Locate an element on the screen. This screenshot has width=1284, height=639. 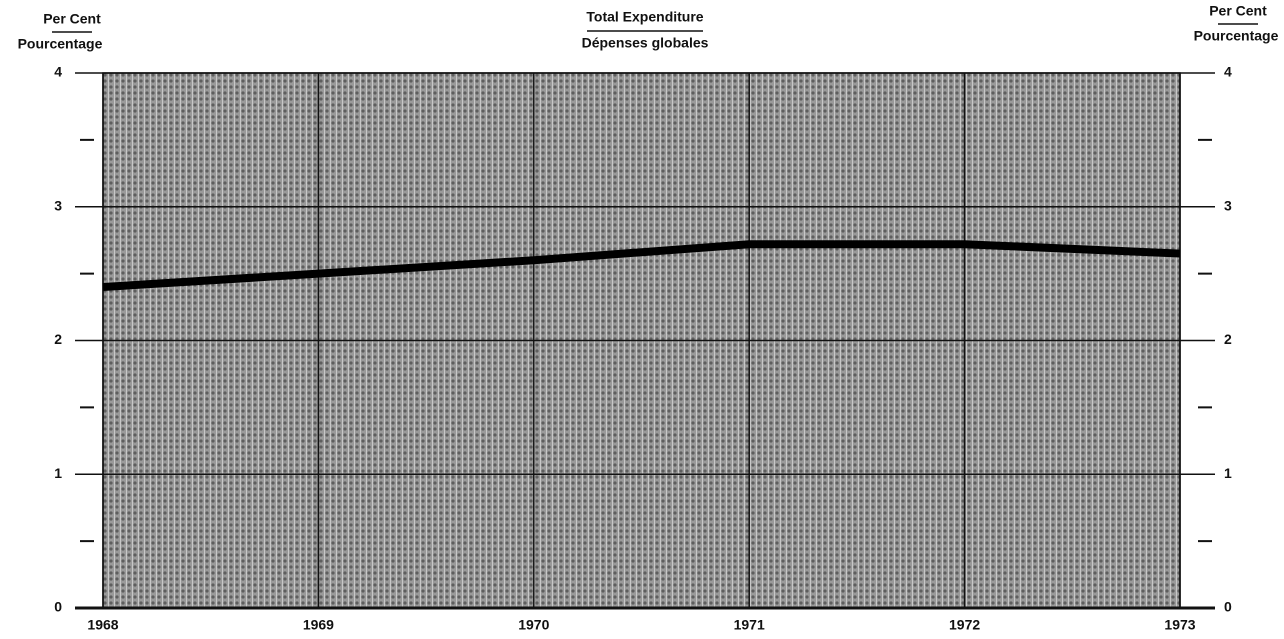
y-tick-label: 3 is located at coordinates (58, 205).